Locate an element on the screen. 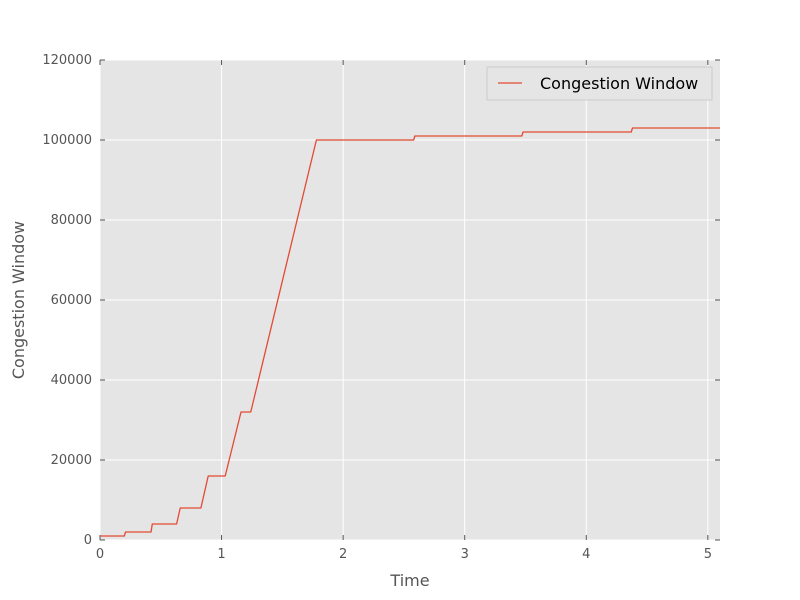  y-tick-label: 80000 is located at coordinates (71, 220).